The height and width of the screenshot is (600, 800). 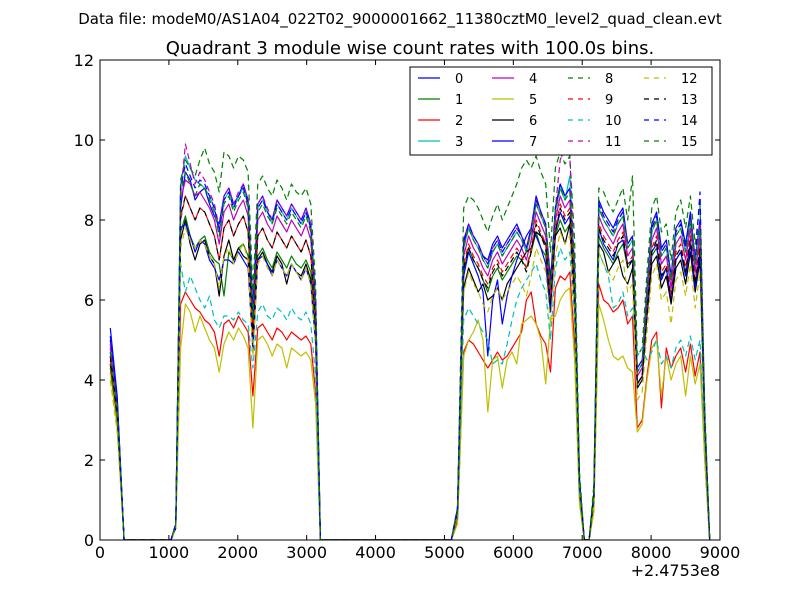 What do you see at coordinates (100, 552) in the screenshot?
I see `x-tick-label: 0` at bounding box center [100, 552].